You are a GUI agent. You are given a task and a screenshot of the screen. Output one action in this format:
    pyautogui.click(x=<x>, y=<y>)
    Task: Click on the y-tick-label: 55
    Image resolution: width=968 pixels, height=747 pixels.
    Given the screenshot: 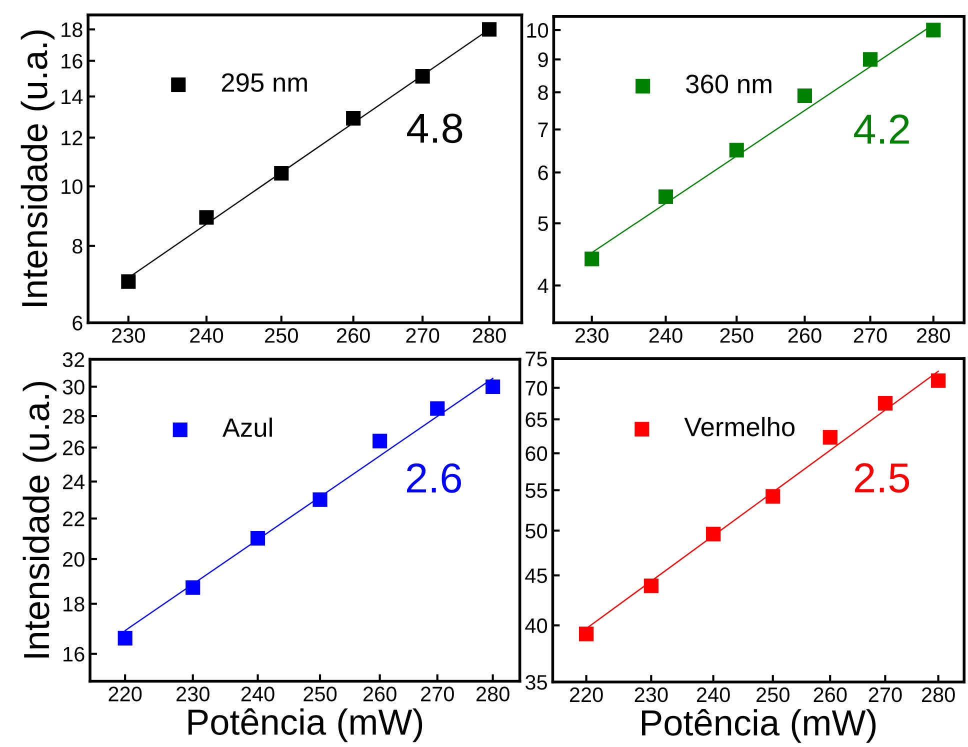 What is the action you would take?
    pyautogui.click(x=536, y=490)
    